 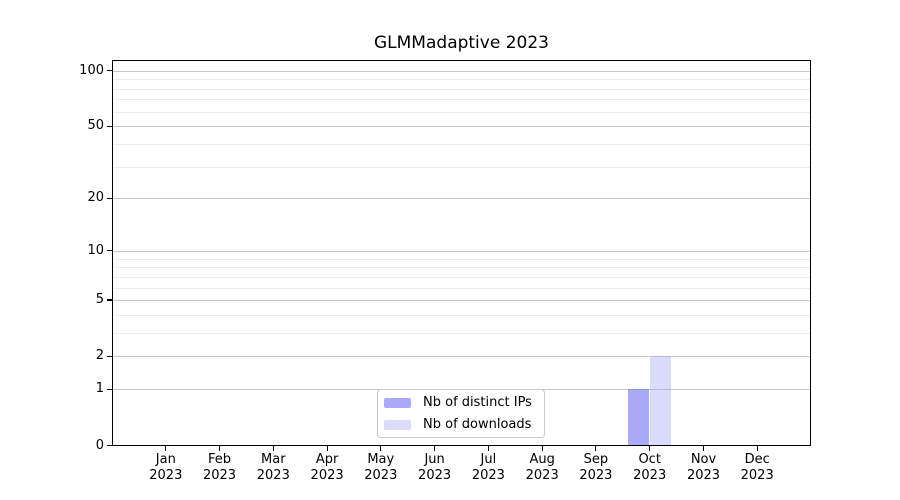 What do you see at coordinates (91, 70) in the screenshot?
I see `y-tick-label: 100` at bounding box center [91, 70].